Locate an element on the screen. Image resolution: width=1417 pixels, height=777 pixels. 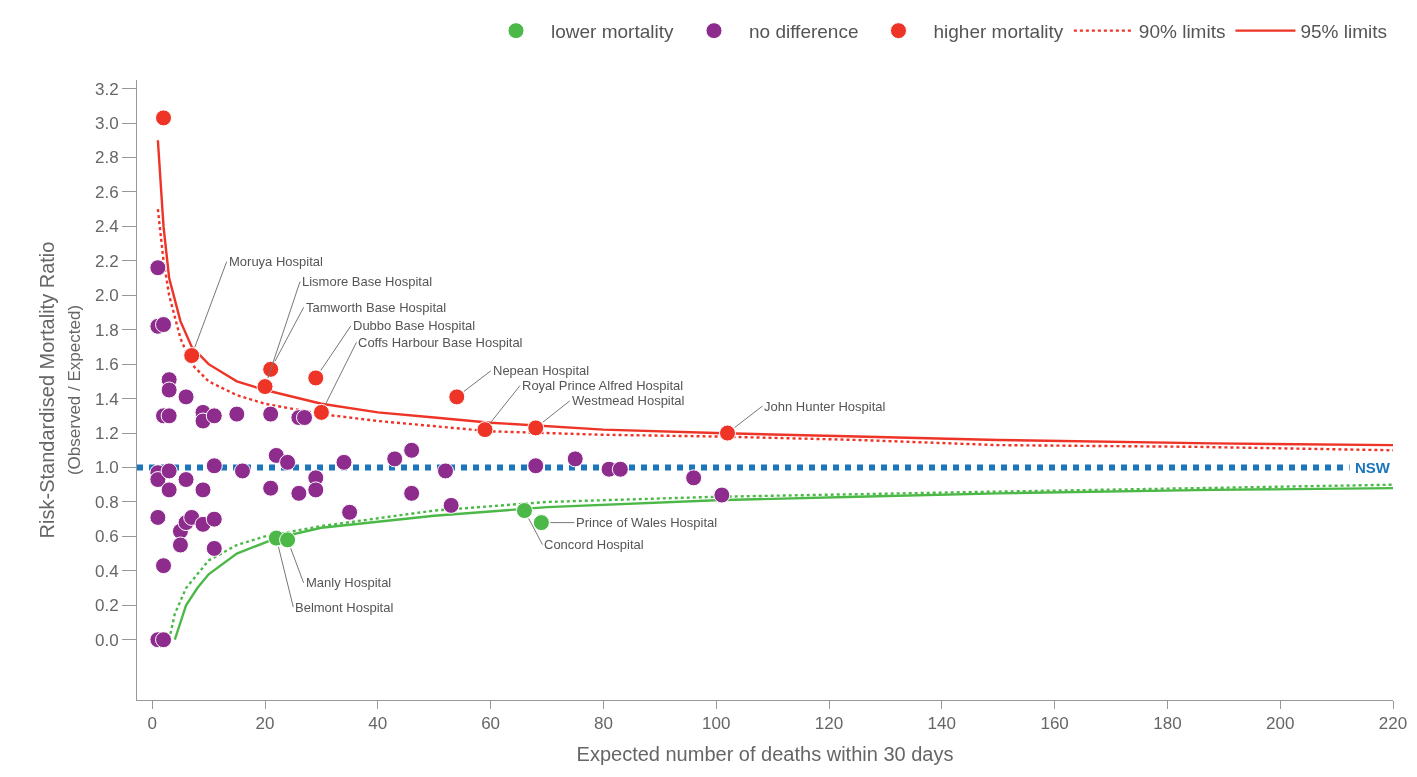
annotation: Nepean Hospital is located at coordinates (541, 370).